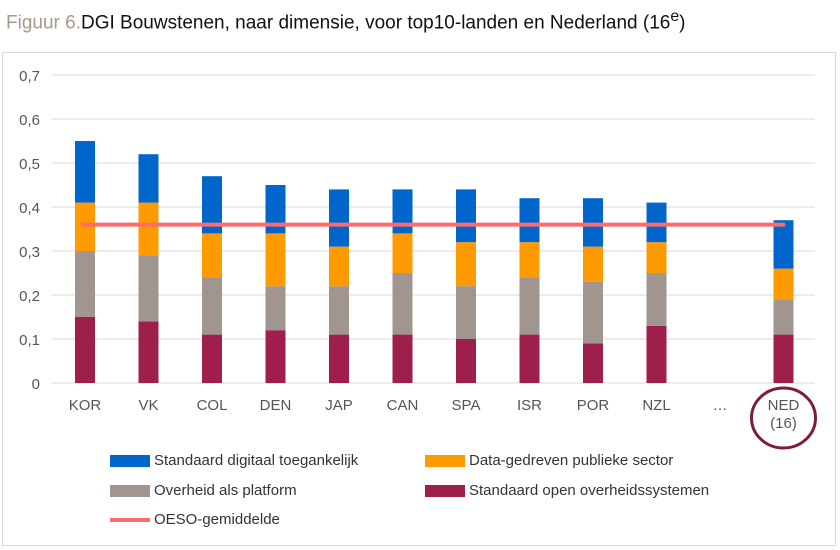  Describe the element at coordinates (43, 23) in the screenshot. I see `figure-number: Figuur 6.` at that location.